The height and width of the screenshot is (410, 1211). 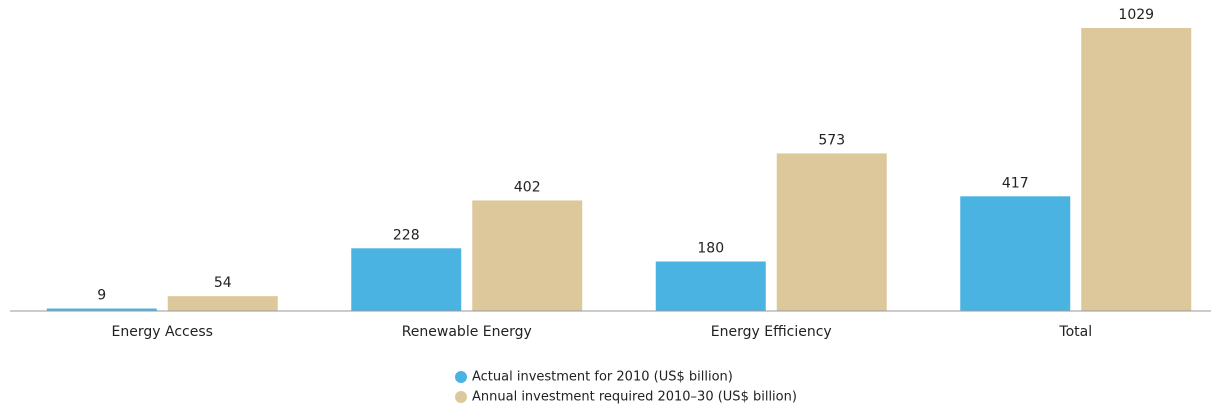 I want to click on value-label: 54, so click(x=223, y=283).